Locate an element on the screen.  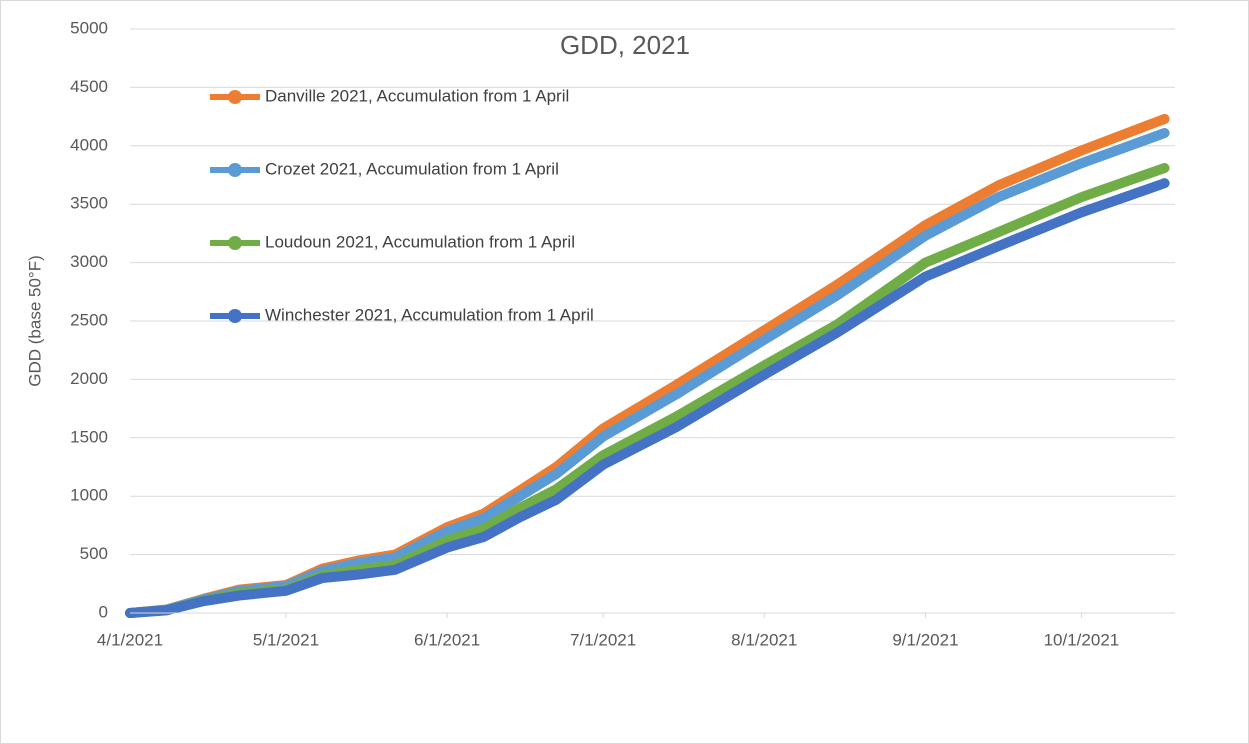
legend-label: Crozet 2021, Accumulation from 1 April is located at coordinates (412, 168).